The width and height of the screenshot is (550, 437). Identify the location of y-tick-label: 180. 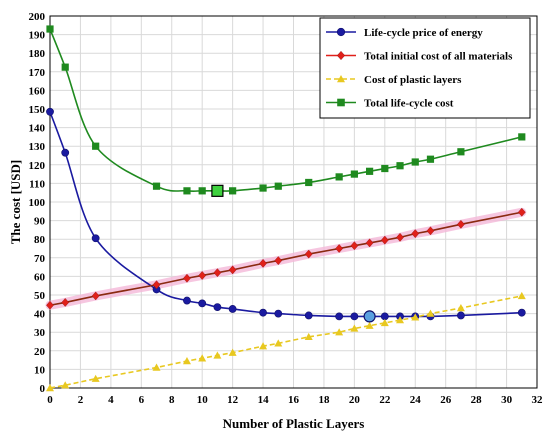
(37, 54).